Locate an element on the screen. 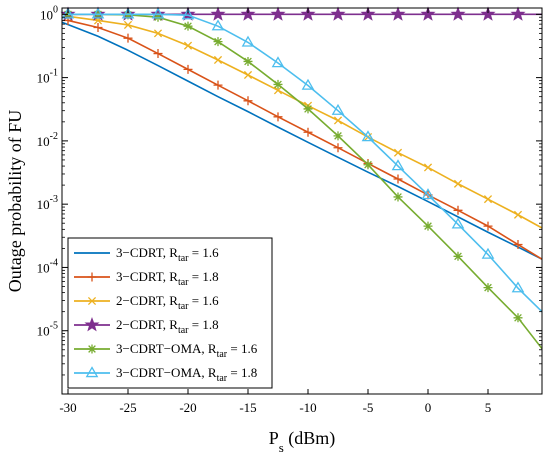 This screenshot has width=550, height=456. legend-label: 3−CDRT−OMA, Rtar = 1.8 is located at coordinates (186, 374).